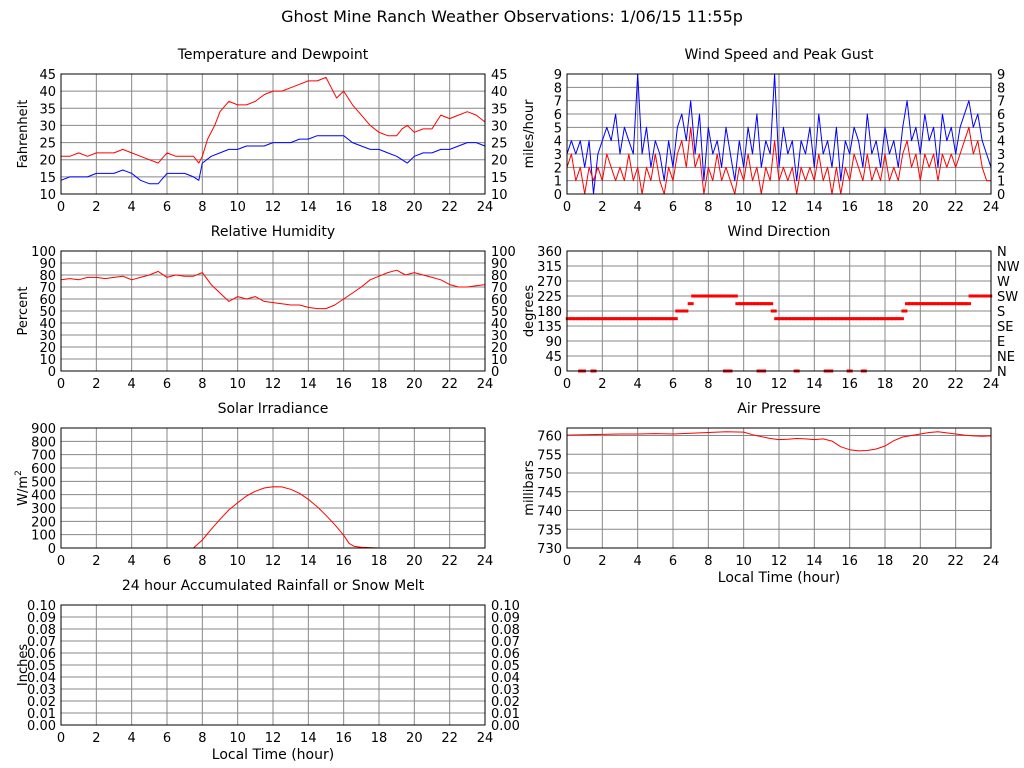  I want to click on rain-ytick-label: 0.10, so click(41, 606).